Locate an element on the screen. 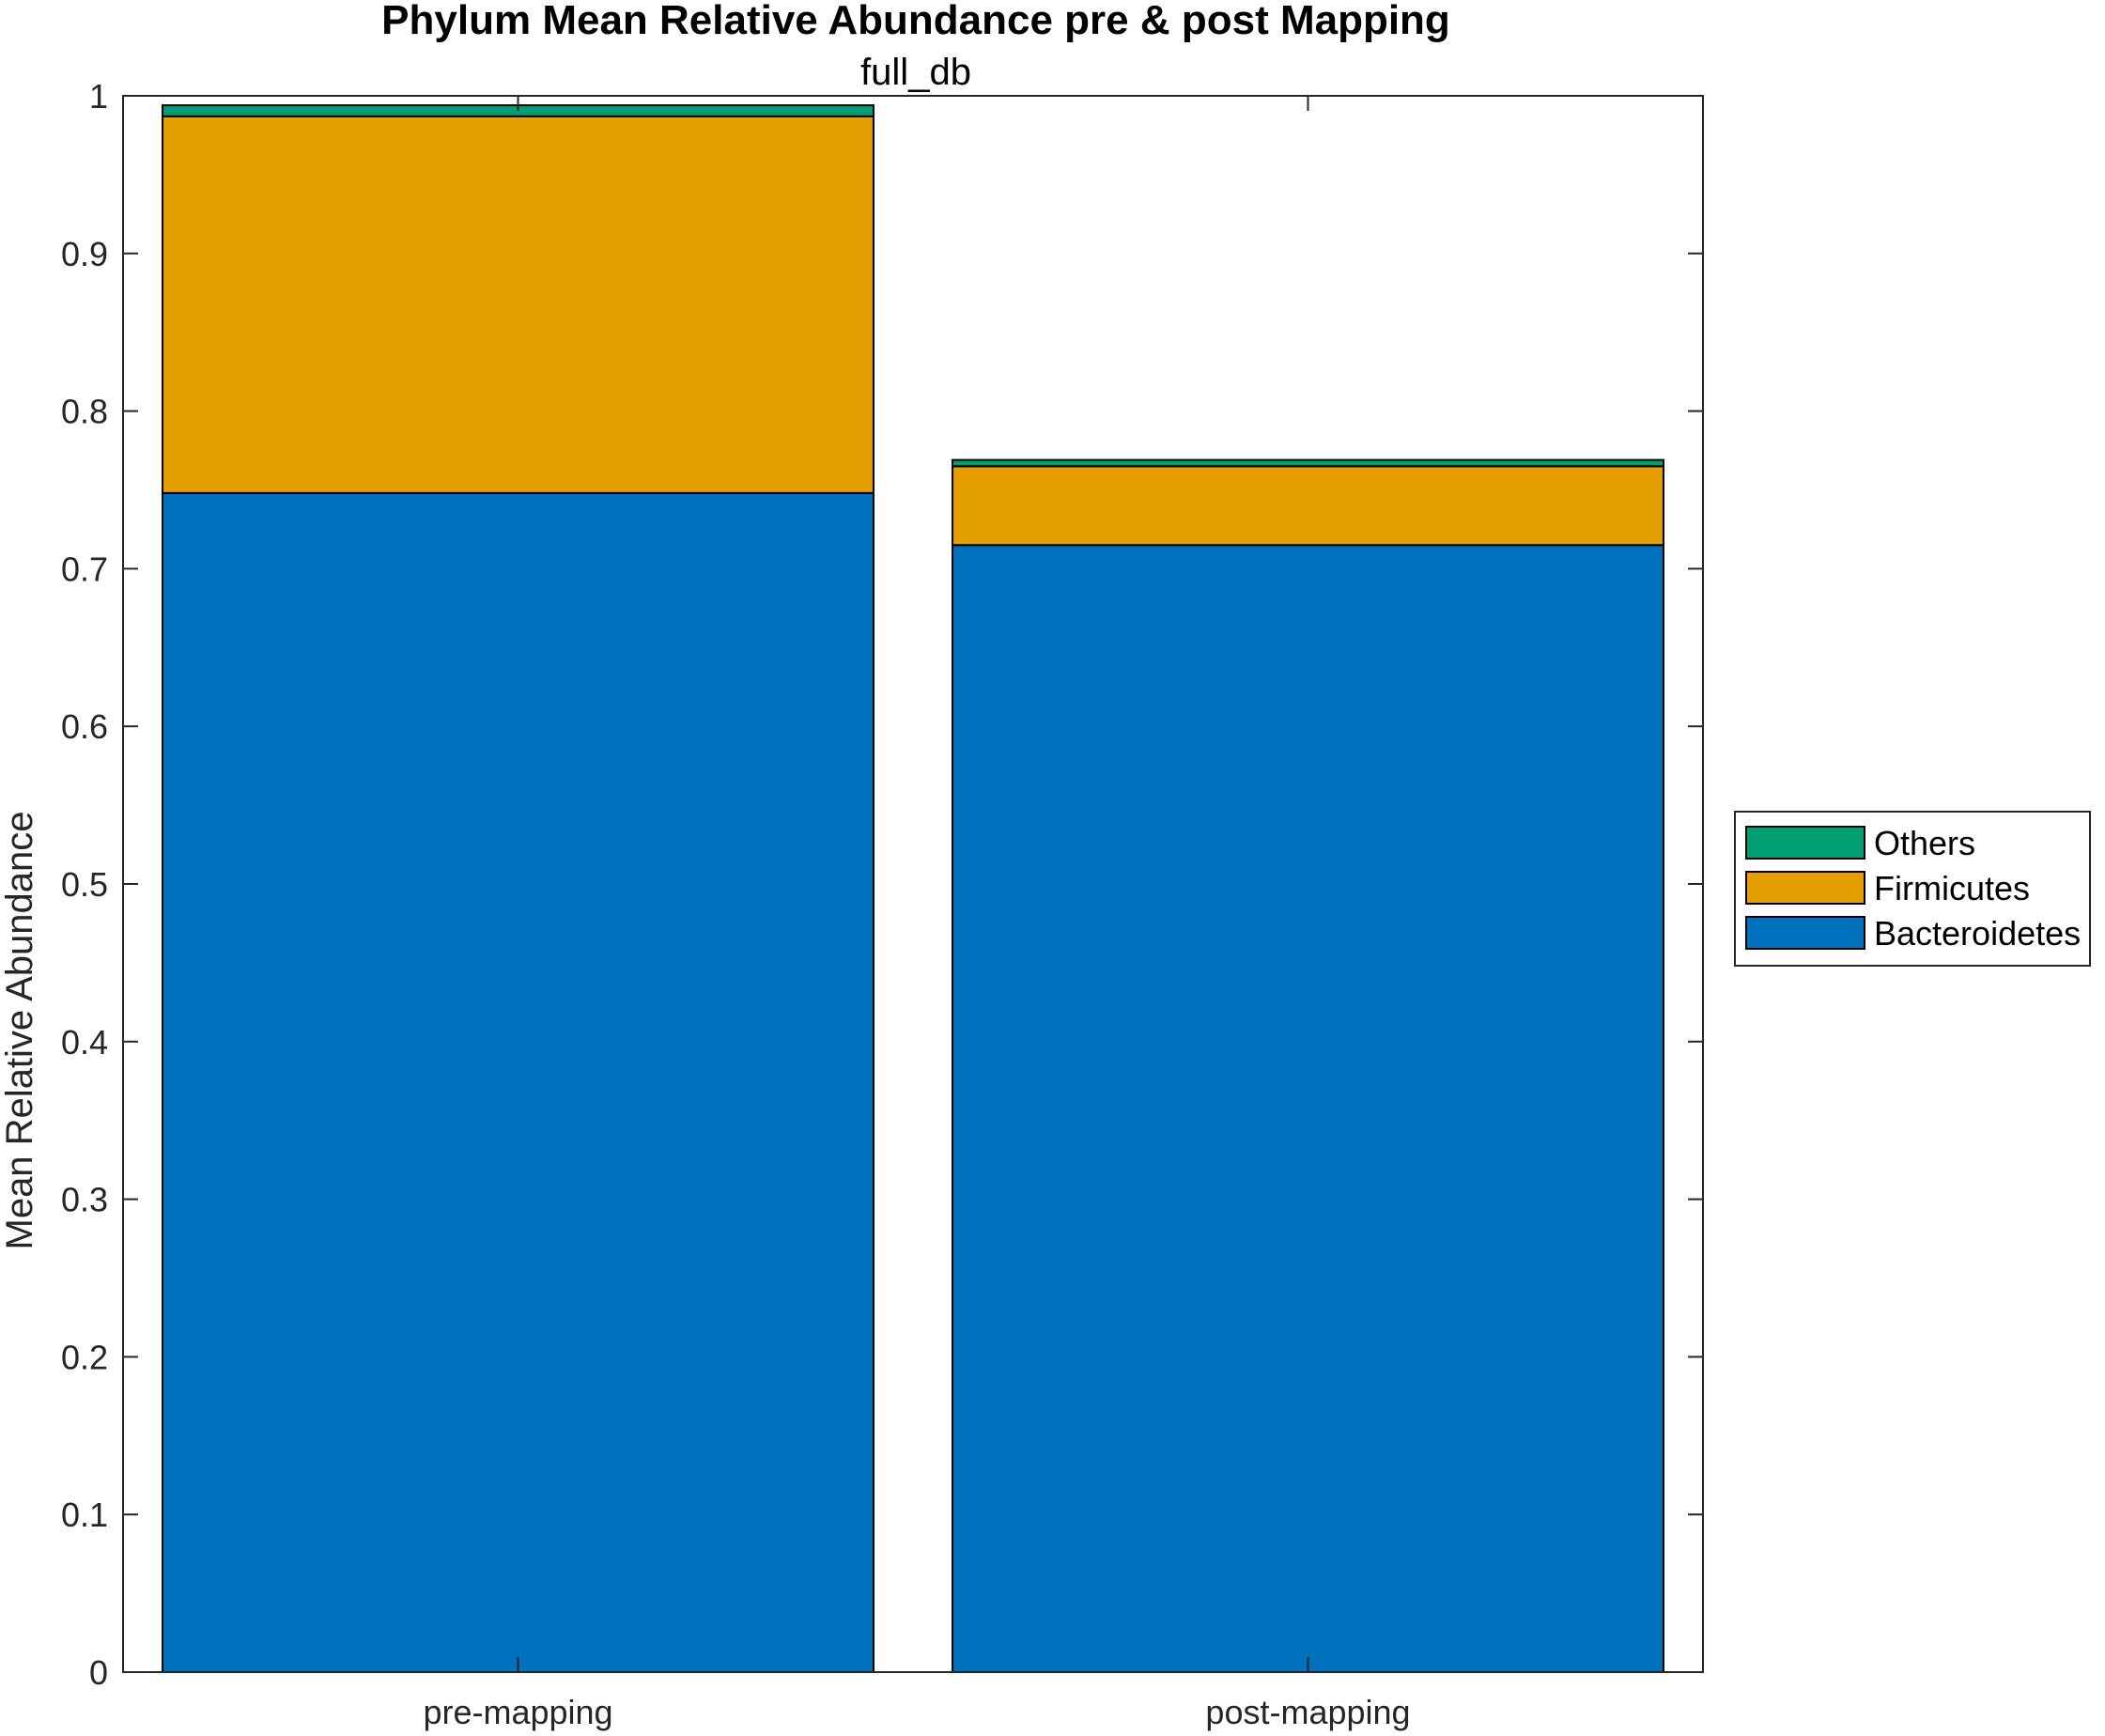 Image resolution: width=2105 pixels, height=1736 pixels. x-tick-label-pre-mapping: pre-mapping is located at coordinates (517, 1712).